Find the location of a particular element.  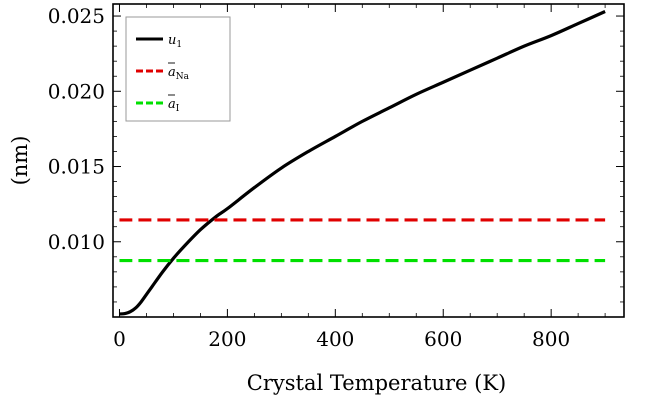

y-tick-label: 0.015 is located at coordinates (76, 167).